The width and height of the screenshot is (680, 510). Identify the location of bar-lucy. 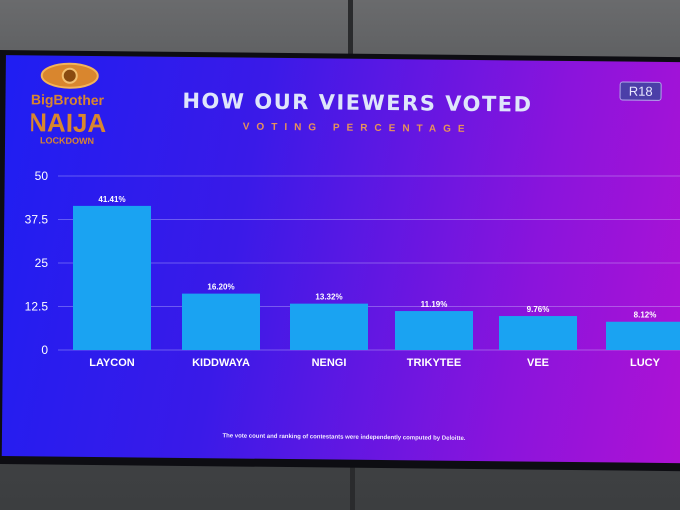
(643, 335).